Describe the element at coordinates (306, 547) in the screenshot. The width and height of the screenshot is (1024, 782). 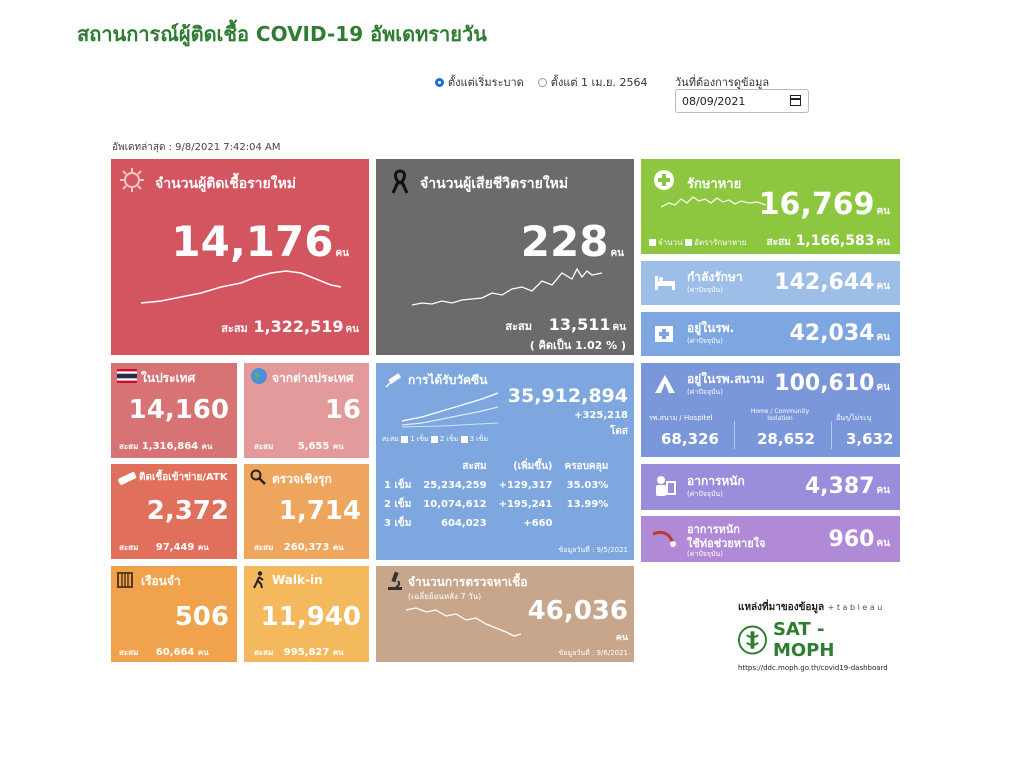
I see `proactive-cumulative: 260,373` at that location.